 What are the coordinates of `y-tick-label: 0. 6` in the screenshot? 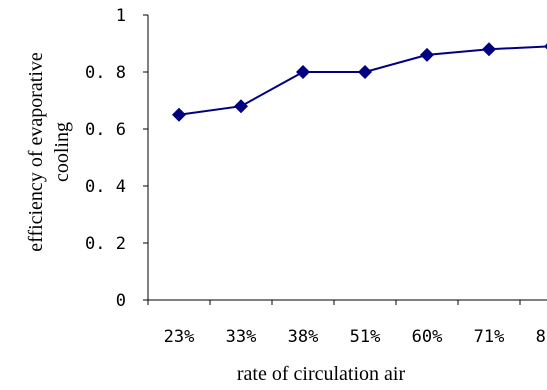 It's located at (105, 130).